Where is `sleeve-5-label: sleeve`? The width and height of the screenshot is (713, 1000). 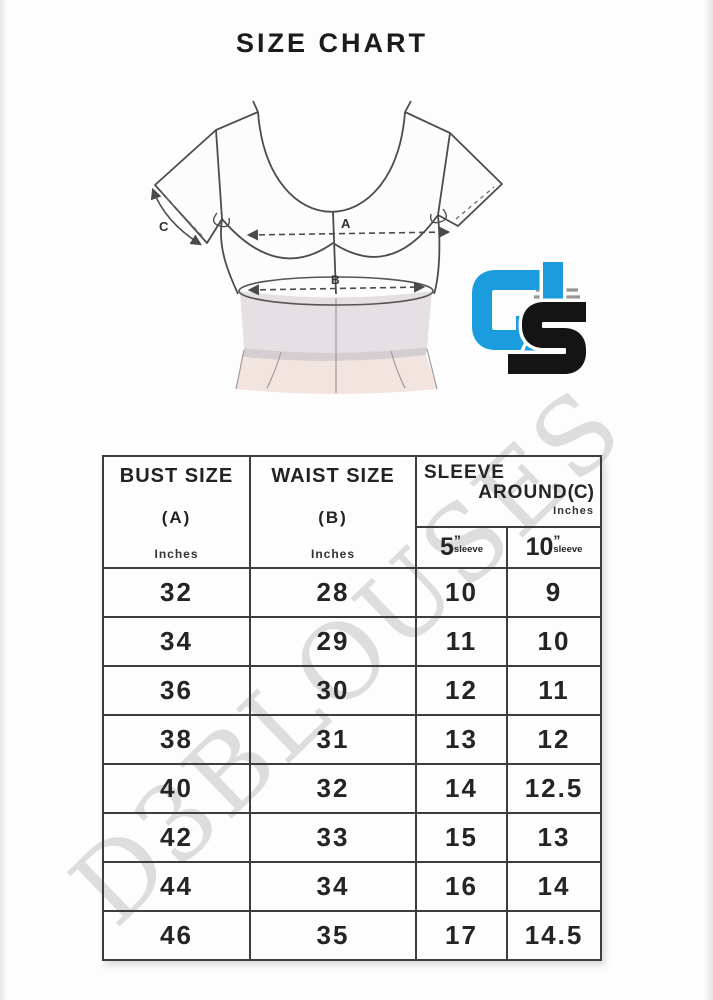 sleeve-5-label: sleeve is located at coordinates (468, 550).